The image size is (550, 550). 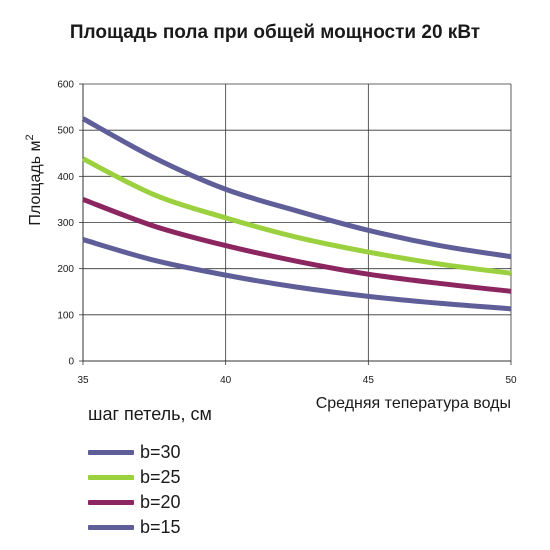 I want to click on x-tick-label: 45, so click(x=369, y=380).